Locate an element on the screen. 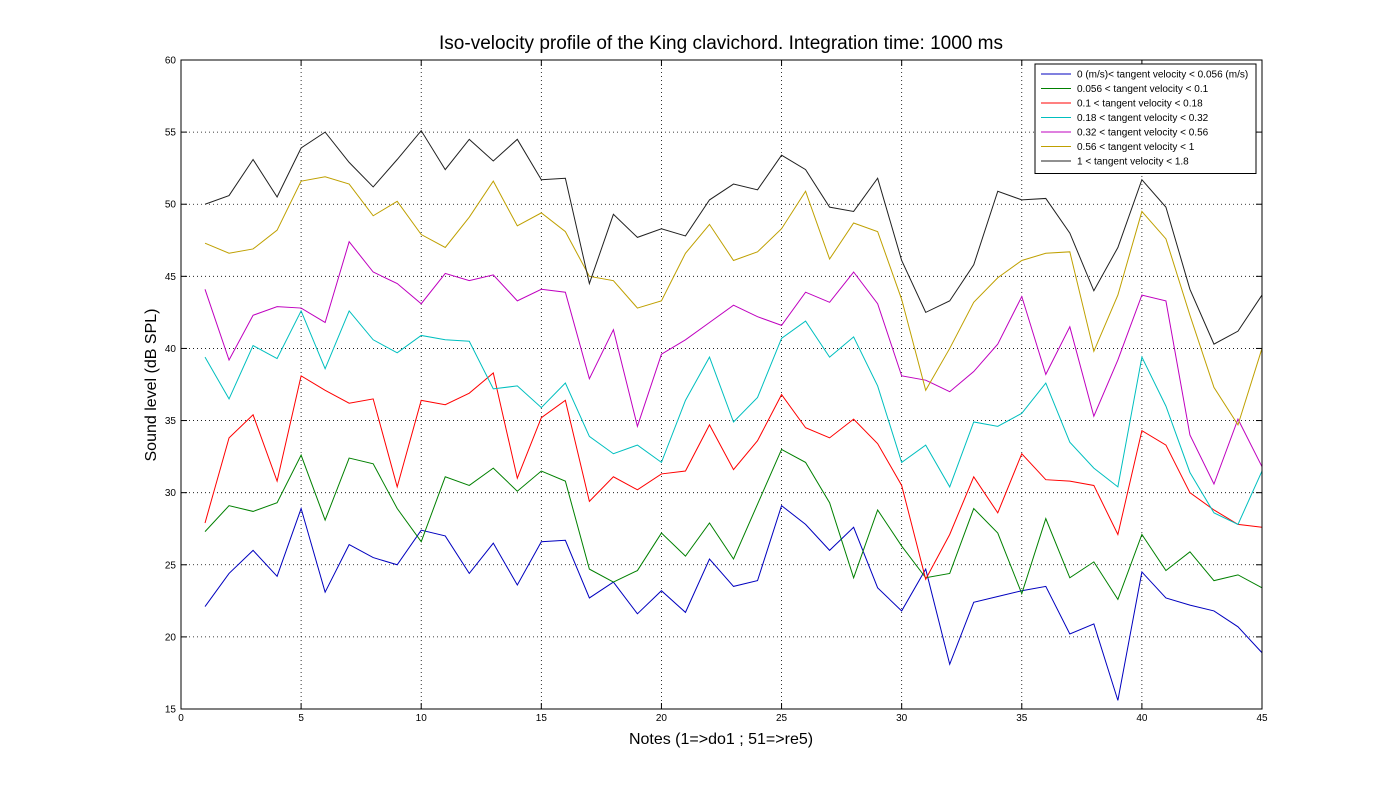  x-tick-label: 20 is located at coordinates (662, 718).